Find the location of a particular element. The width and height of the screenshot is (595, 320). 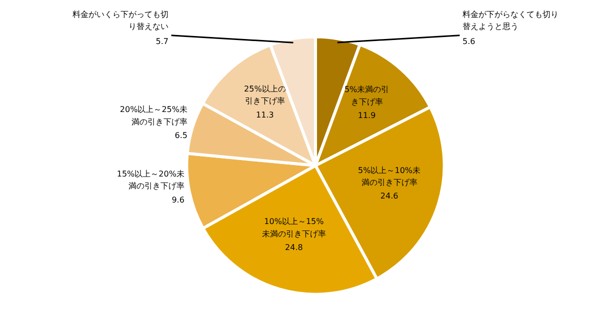

data-label: 5.6 is located at coordinates (469, 41).